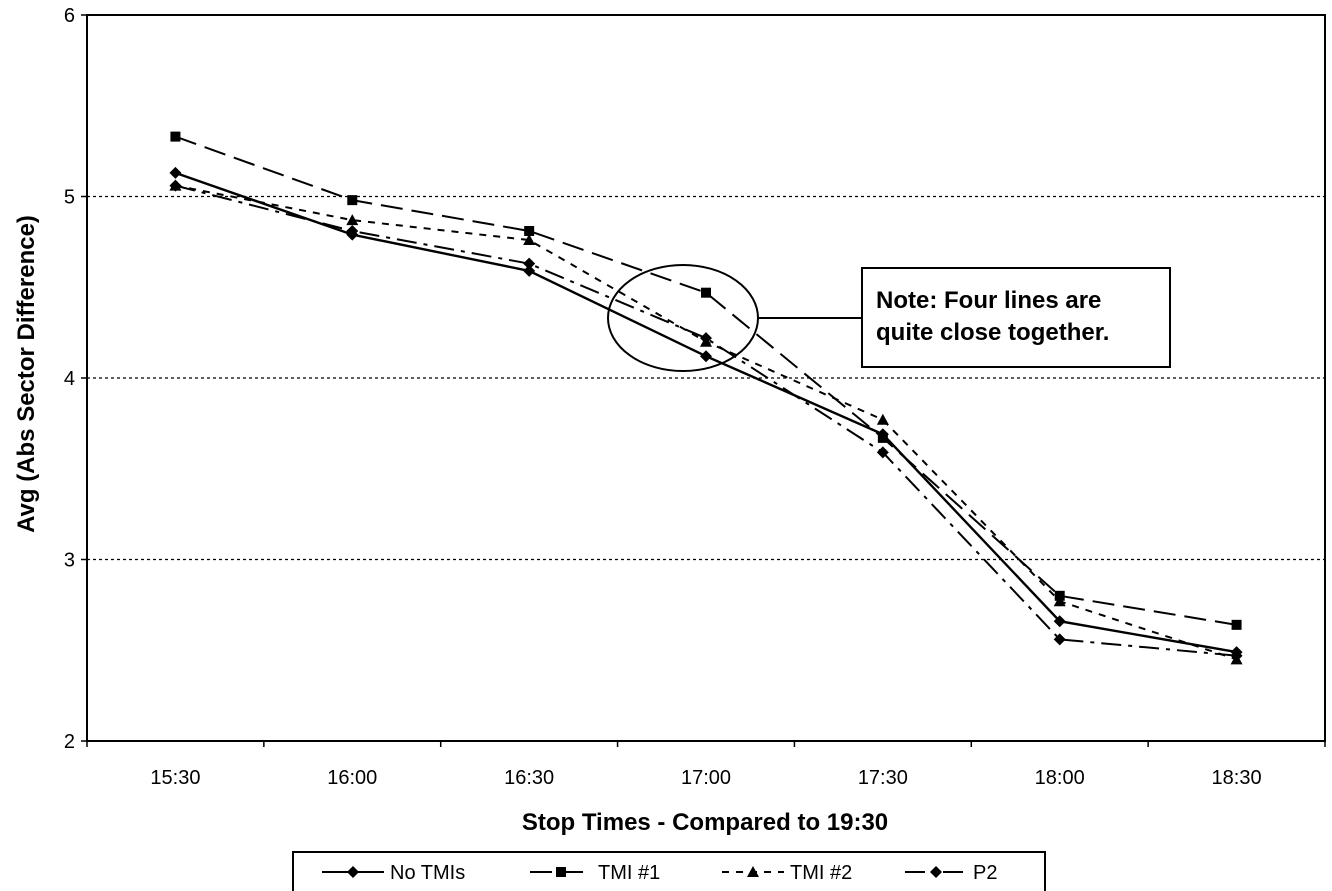 Image resolution: width=1332 pixels, height=891 pixels. What do you see at coordinates (629, 873) in the screenshot?
I see `legend-label: TMI #1` at bounding box center [629, 873].